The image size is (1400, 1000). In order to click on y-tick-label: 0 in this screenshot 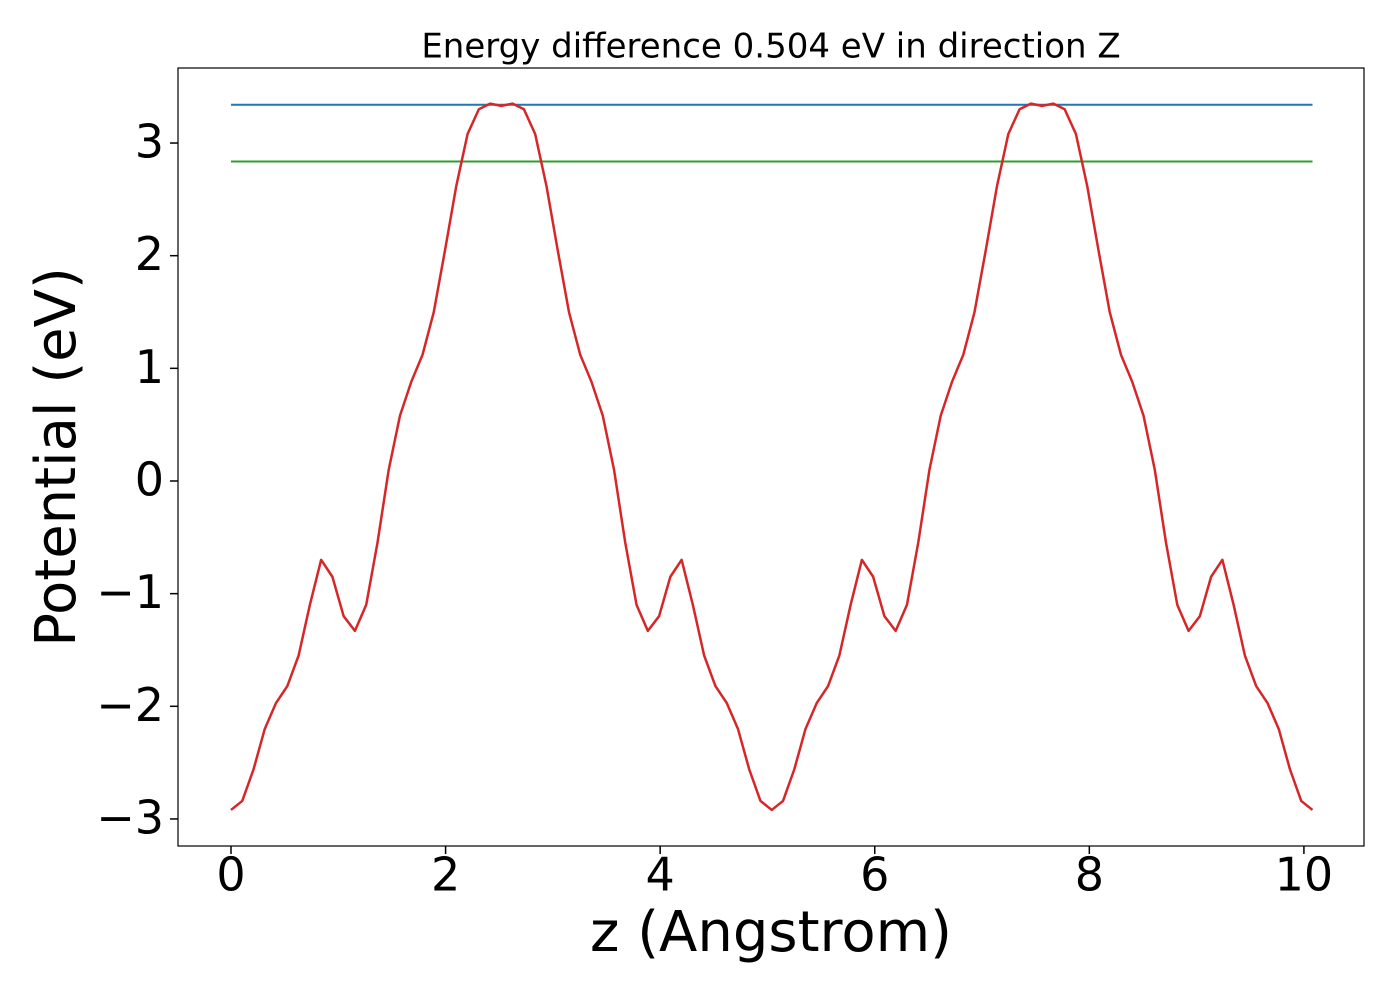, I will do `click(149, 479)`.